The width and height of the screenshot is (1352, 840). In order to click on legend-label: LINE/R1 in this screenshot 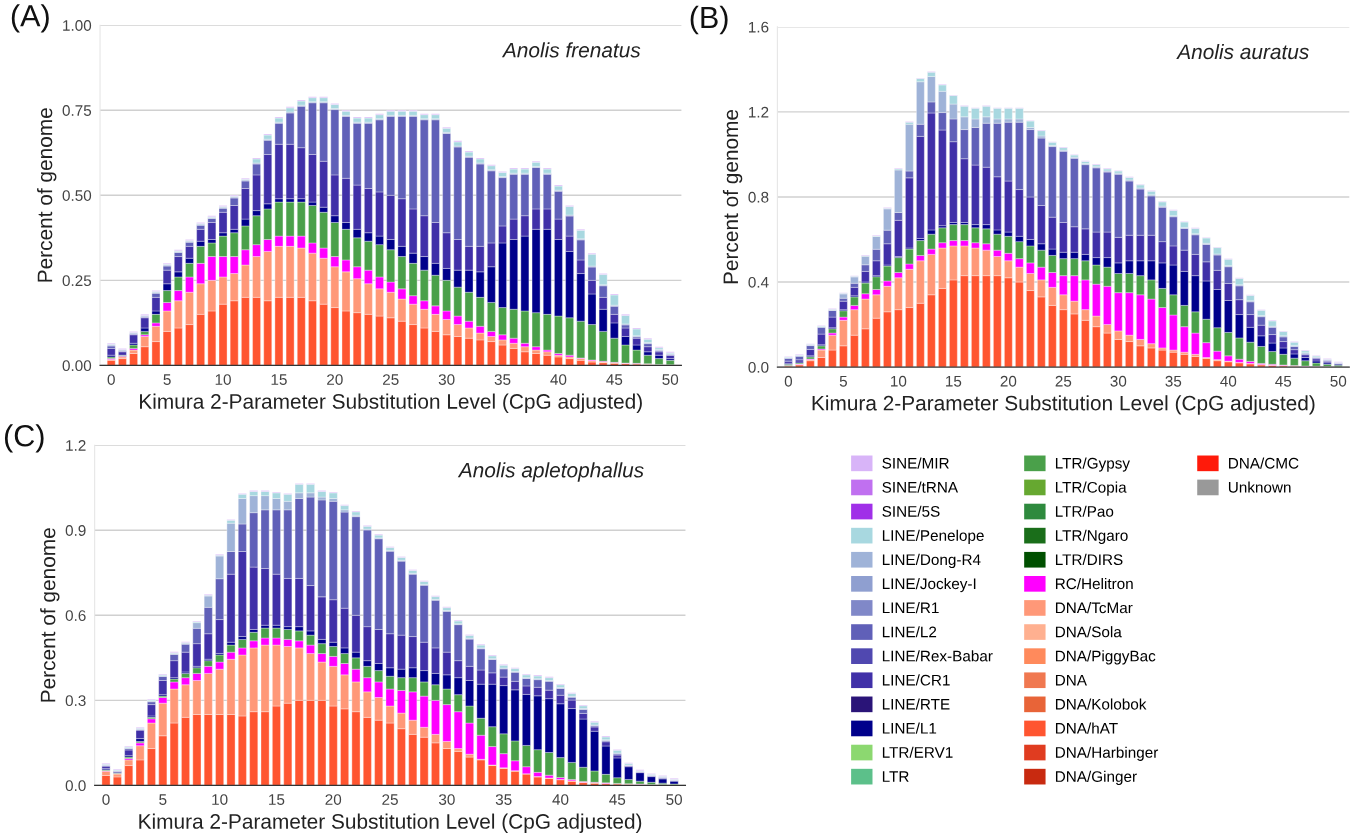, I will do `click(910, 608)`.